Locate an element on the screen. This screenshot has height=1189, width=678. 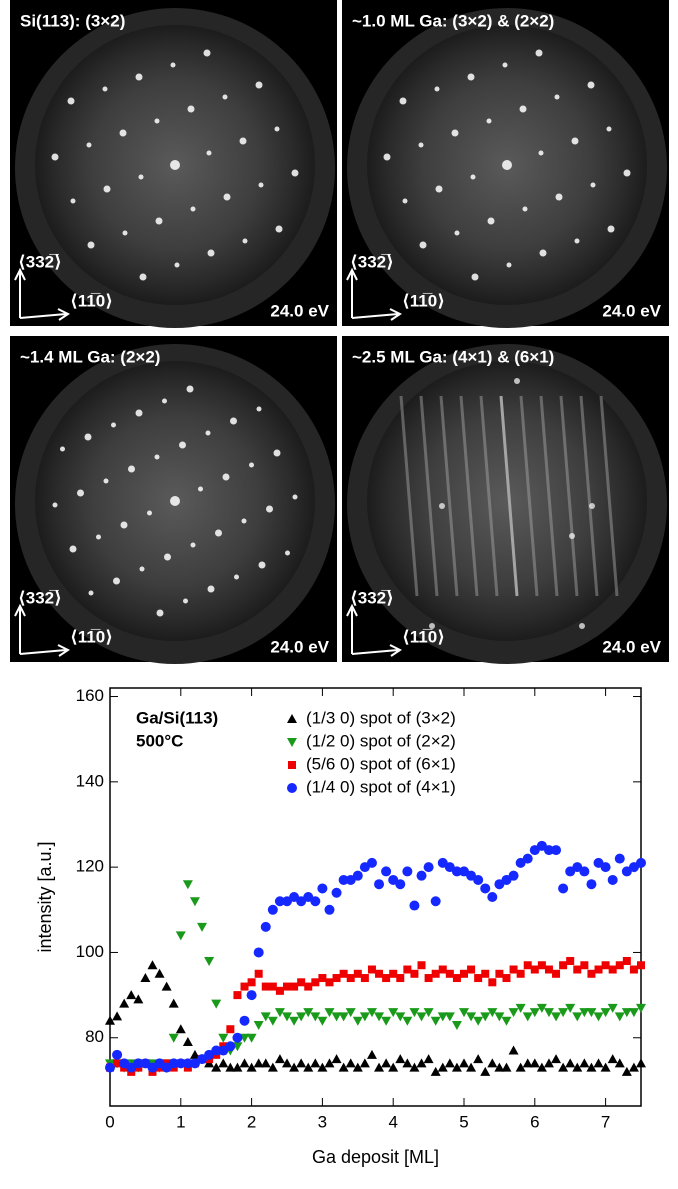
y-axis-label: intensity [a.u.] is located at coordinates (45, 896).